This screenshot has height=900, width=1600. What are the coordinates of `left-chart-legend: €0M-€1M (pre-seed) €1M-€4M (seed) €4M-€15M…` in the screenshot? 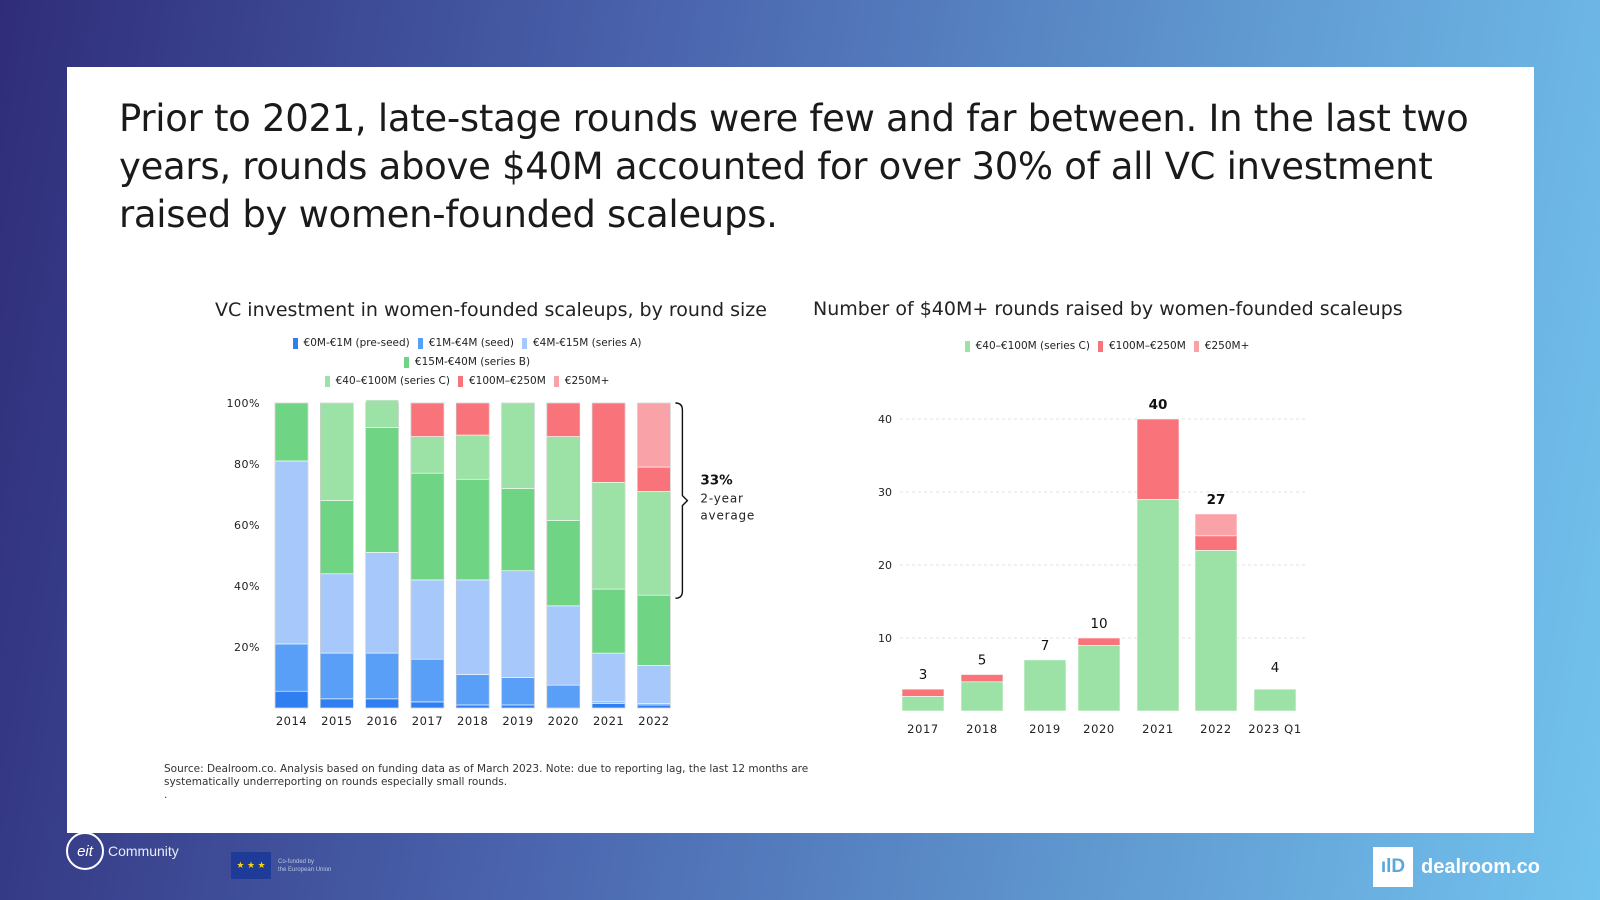 It's located at (467, 365).